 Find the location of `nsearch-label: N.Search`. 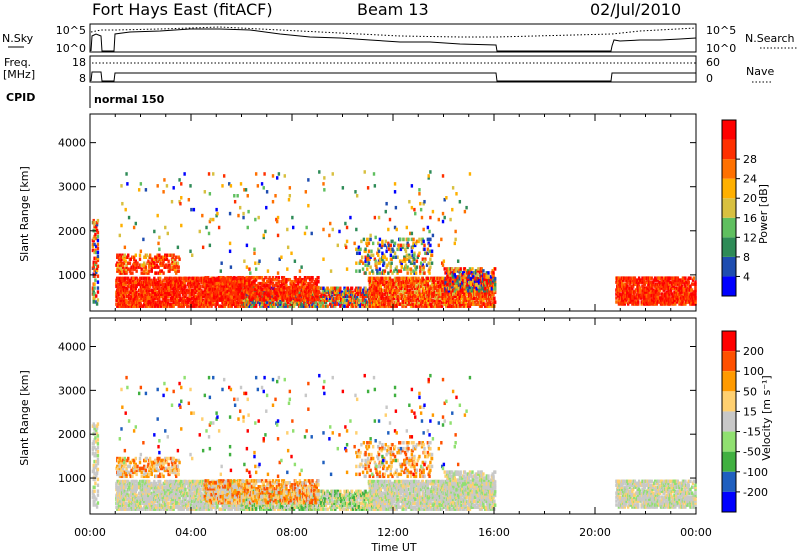

nsearch-label: N.Search is located at coordinates (770, 38).